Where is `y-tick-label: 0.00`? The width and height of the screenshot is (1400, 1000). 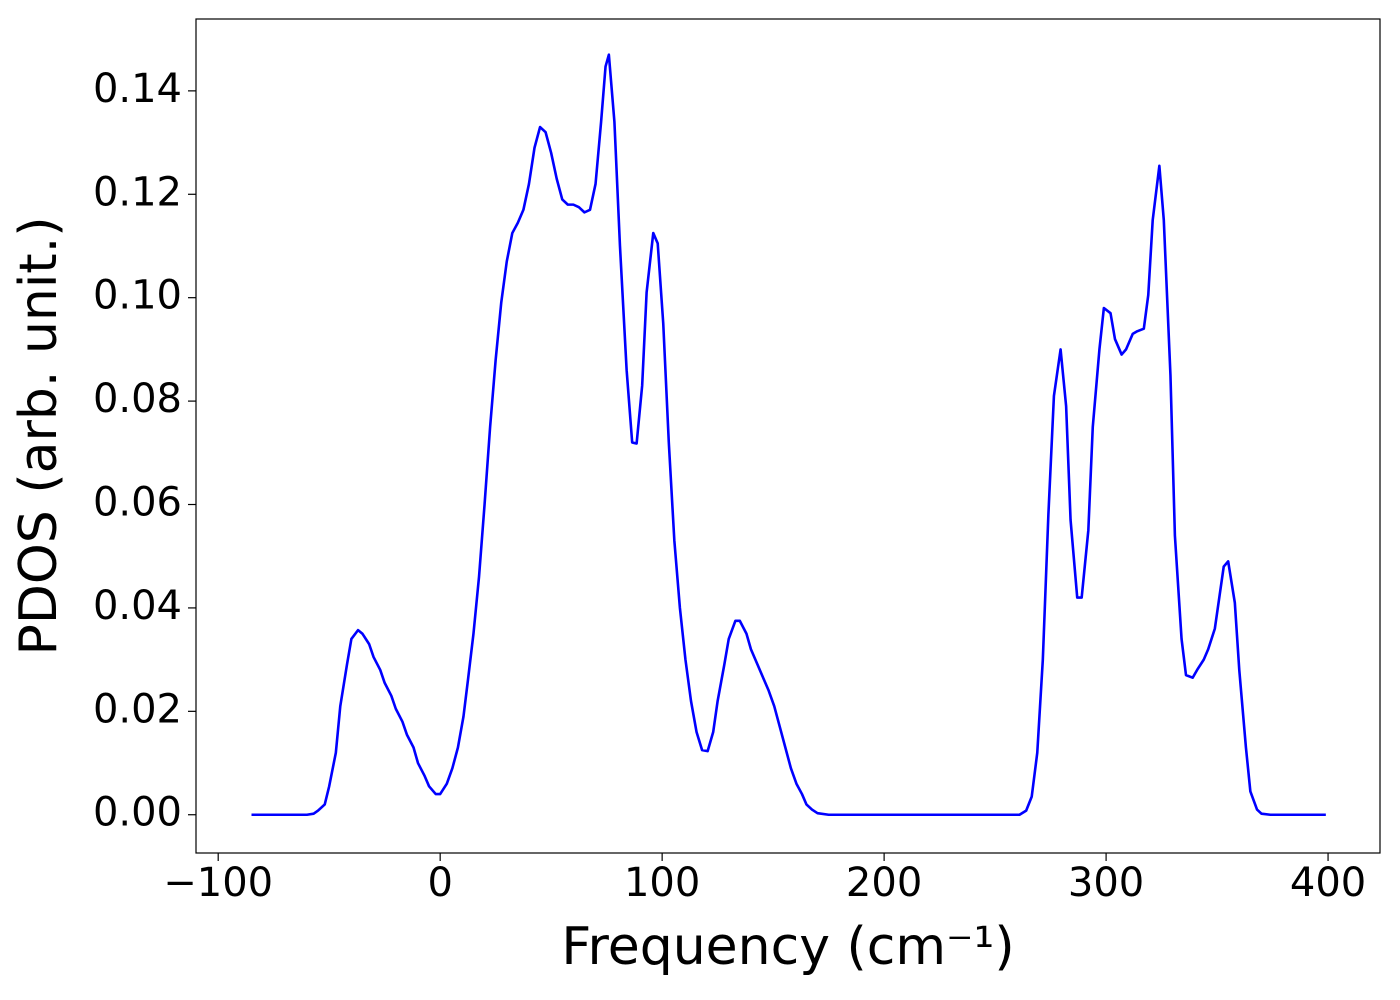 y-tick-label: 0.00 is located at coordinates (137, 813).